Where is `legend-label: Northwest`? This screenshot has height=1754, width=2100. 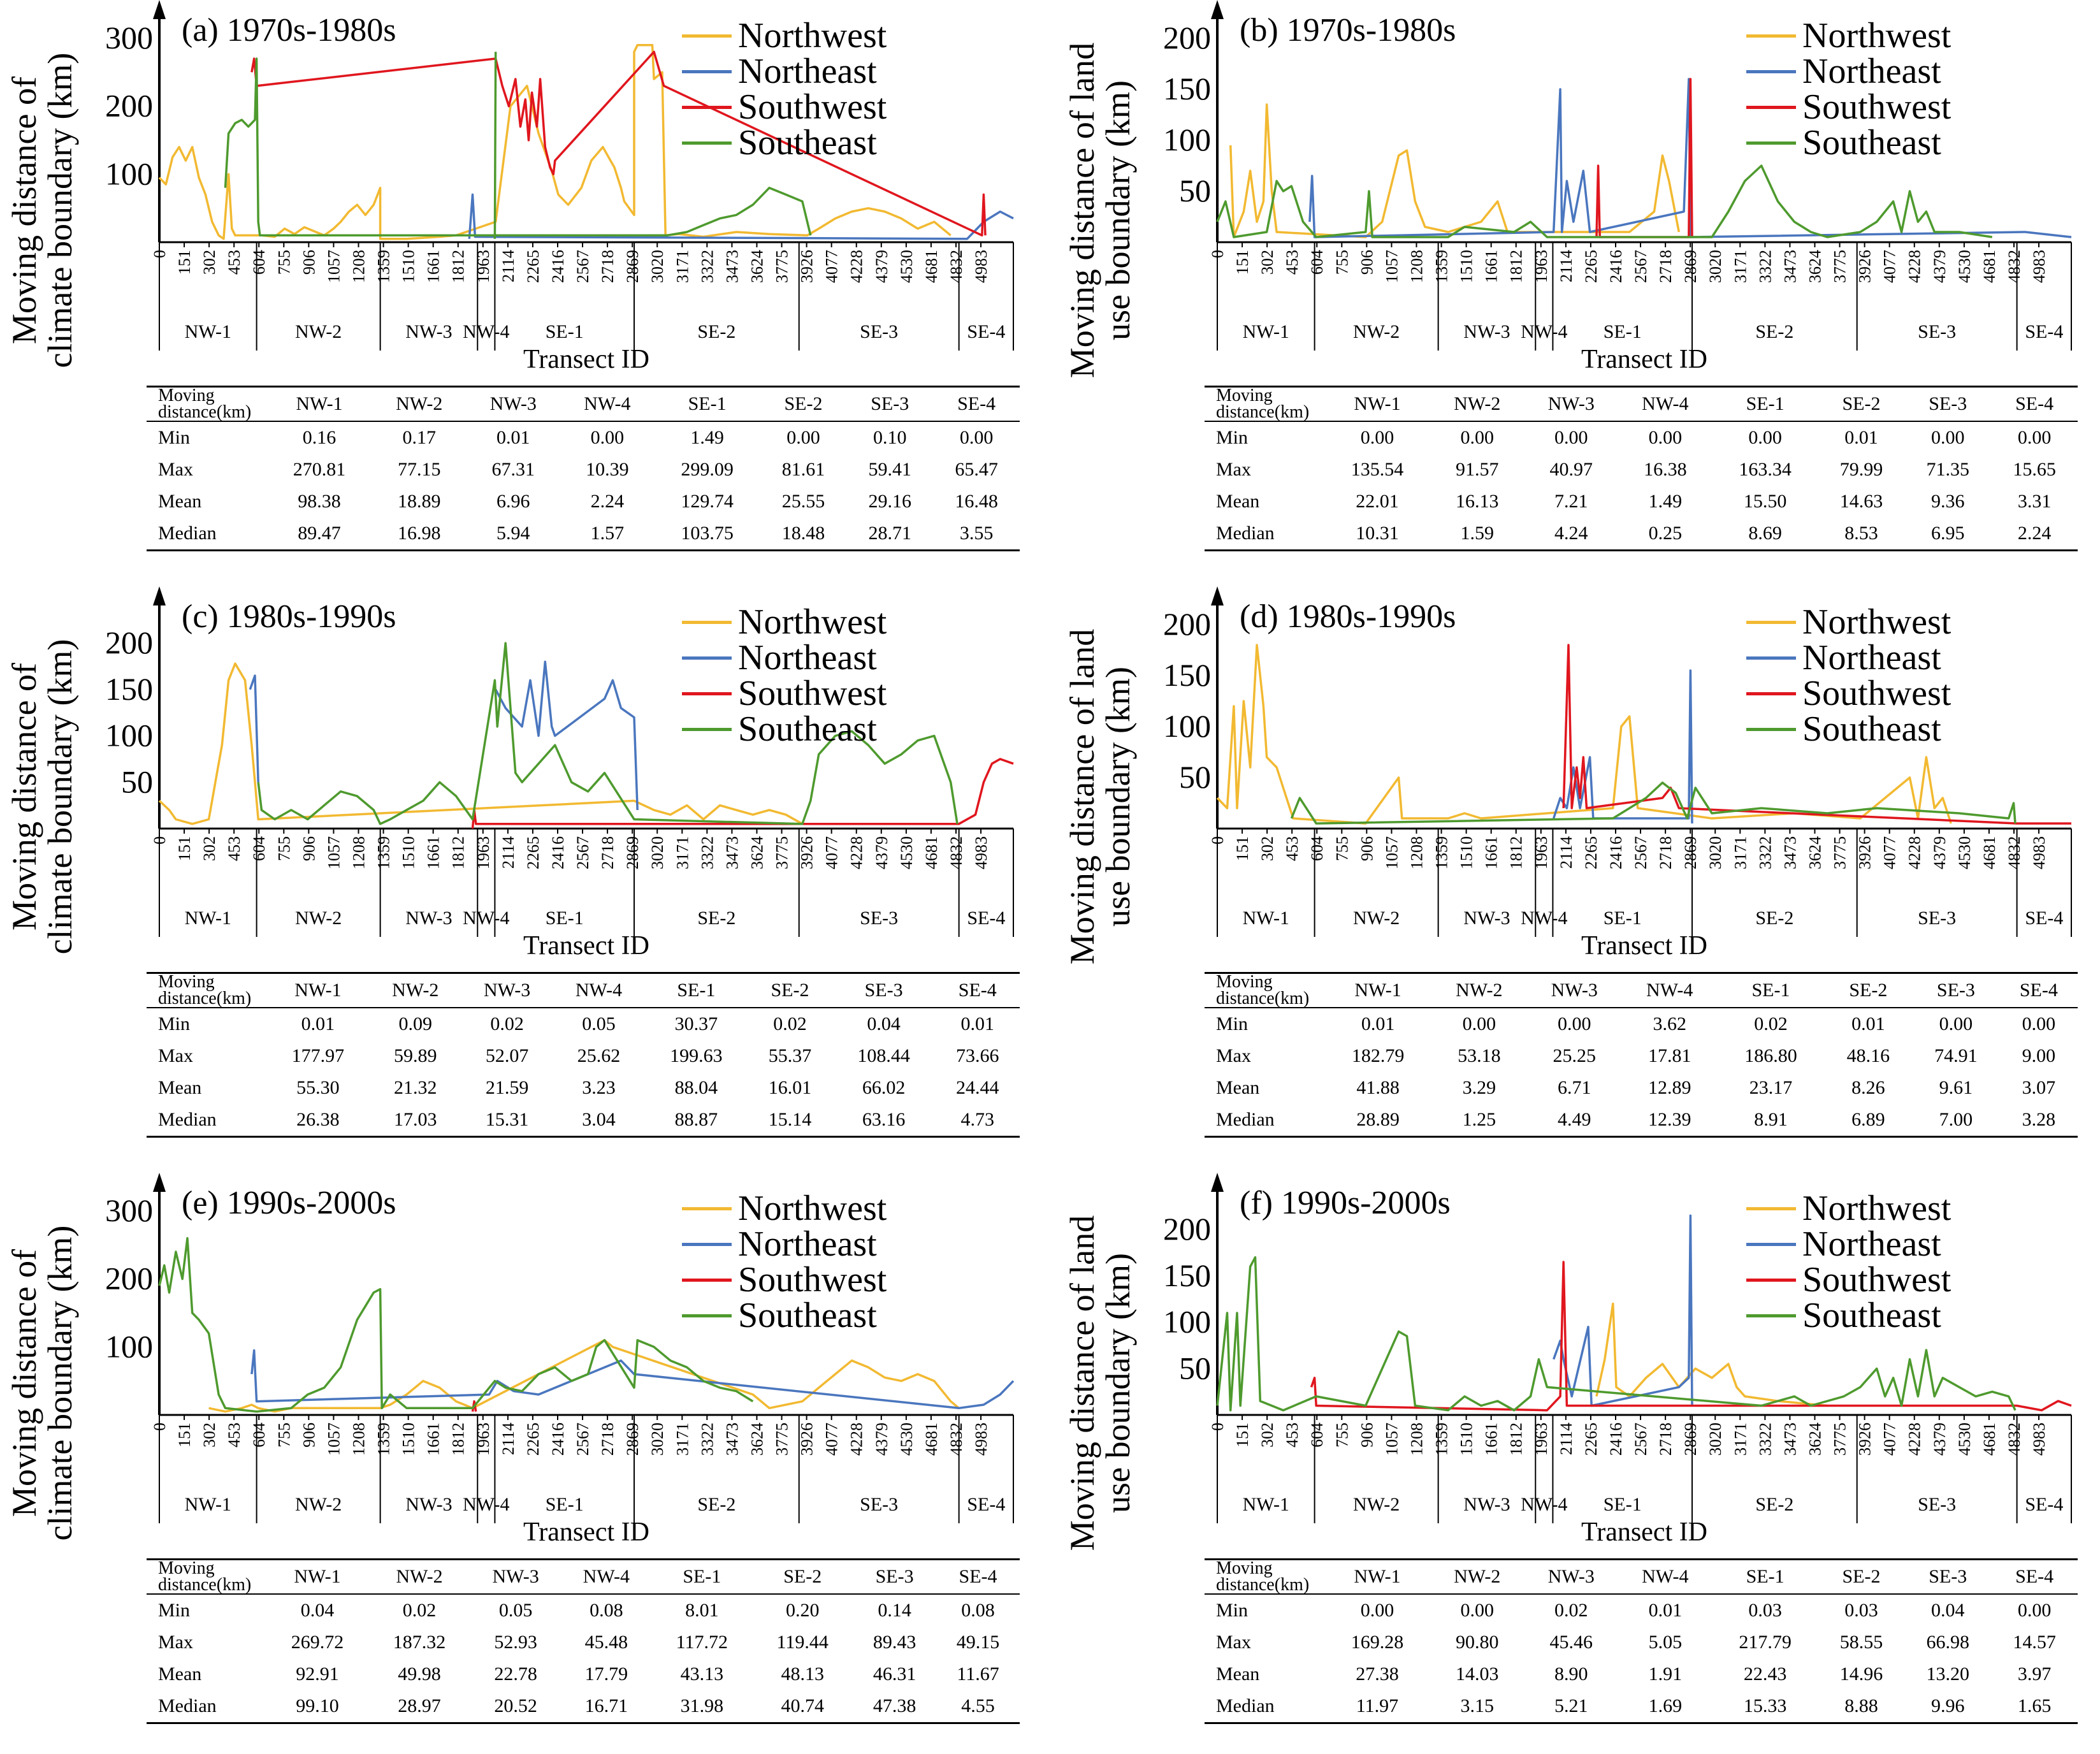
legend-label: Northwest is located at coordinates (812, 1208).